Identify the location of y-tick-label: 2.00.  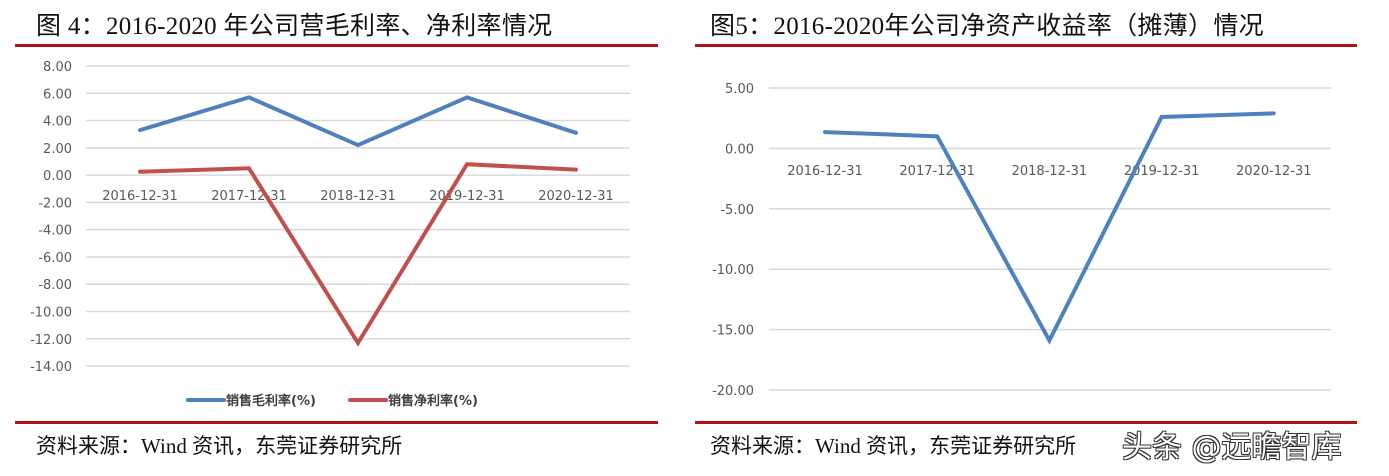
(57, 149).